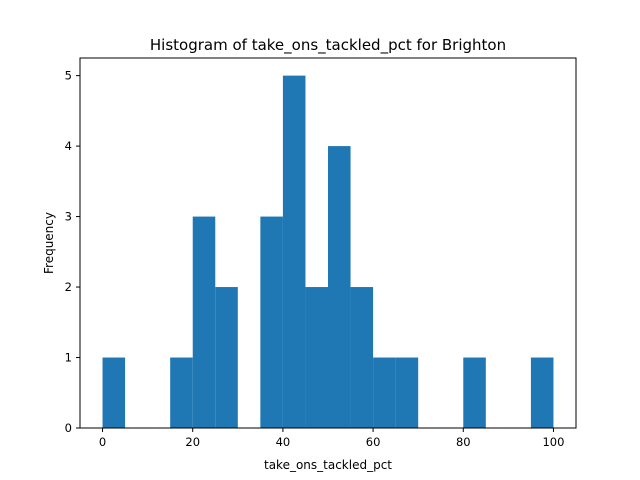 The width and height of the screenshot is (640, 480). I want to click on y-tick-label: 4, so click(68, 146).